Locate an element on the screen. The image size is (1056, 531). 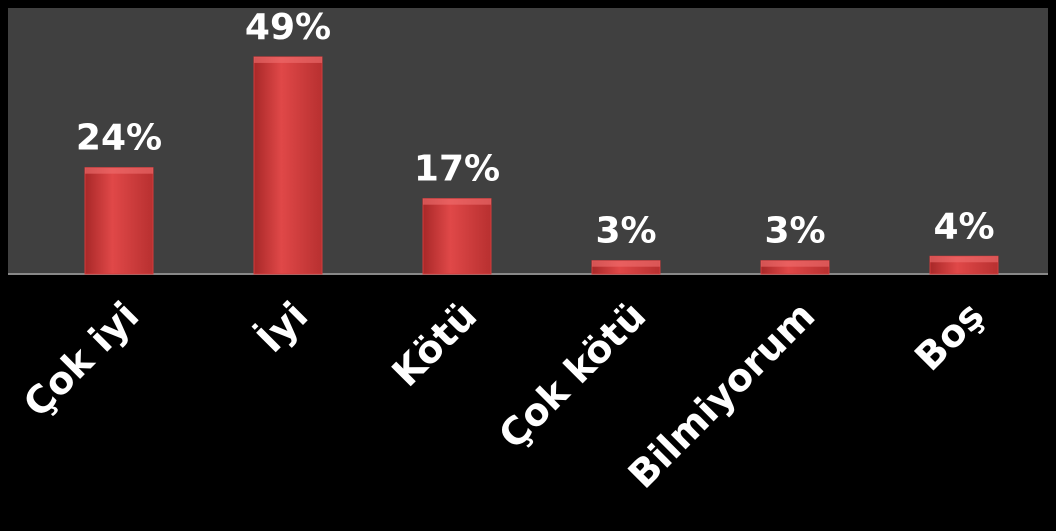
x-tick-label: Boş is located at coordinates (949, 336).